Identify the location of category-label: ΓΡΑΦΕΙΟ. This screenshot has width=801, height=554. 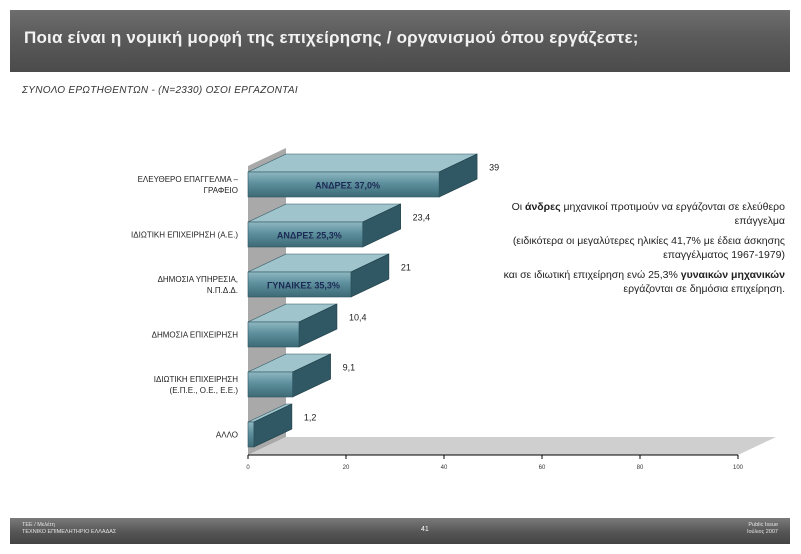
(221, 190).